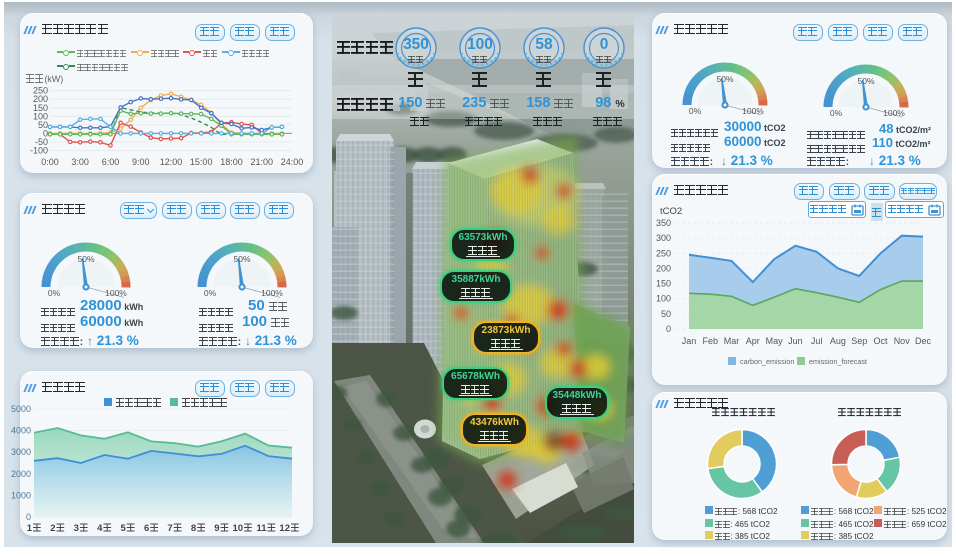 Image resolution: width=956 pixels, height=557 pixels. I want to click on svg-text: Aug, so click(838, 341).